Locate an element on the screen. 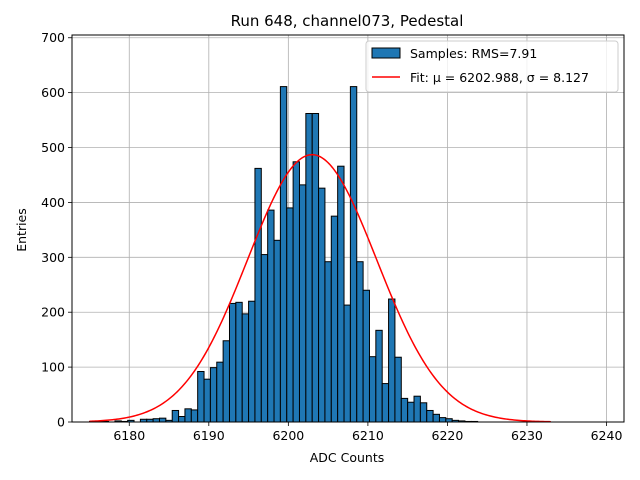  legend-label-samples: Samples: RMS=7.91 is located at coordinates (473, 53).